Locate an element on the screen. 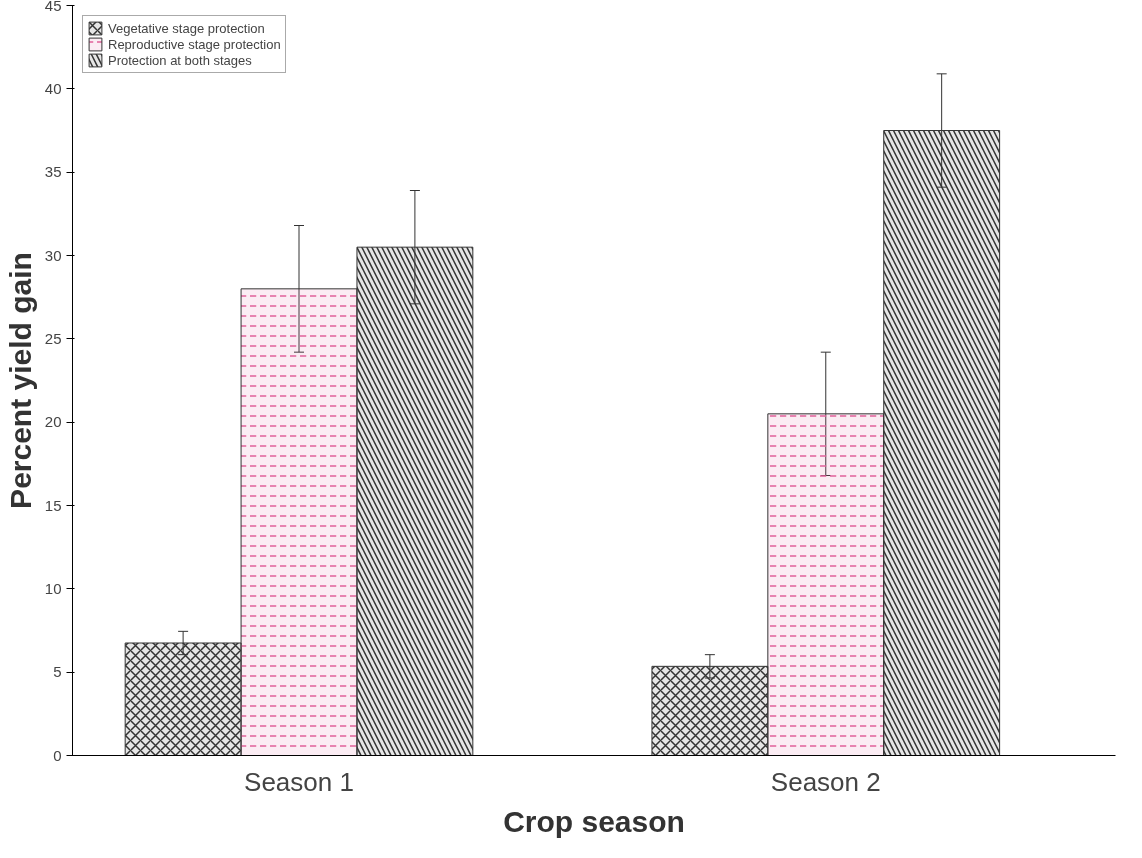  x-tick-label: Season 1 is located at coordinates (299, 781).